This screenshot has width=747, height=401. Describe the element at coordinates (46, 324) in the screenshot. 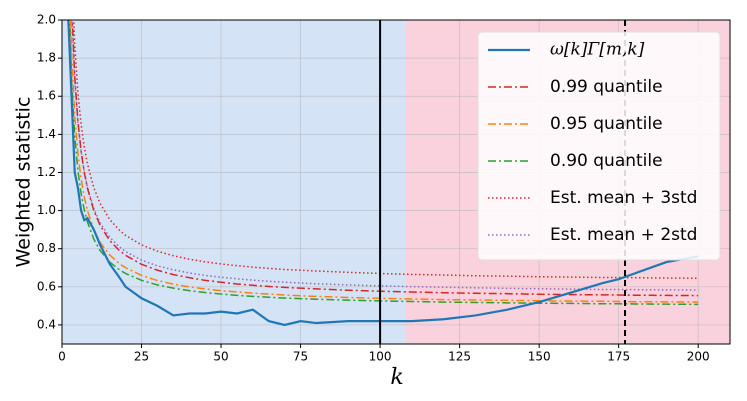

I see `y-tick-label: 0.4` at that location.